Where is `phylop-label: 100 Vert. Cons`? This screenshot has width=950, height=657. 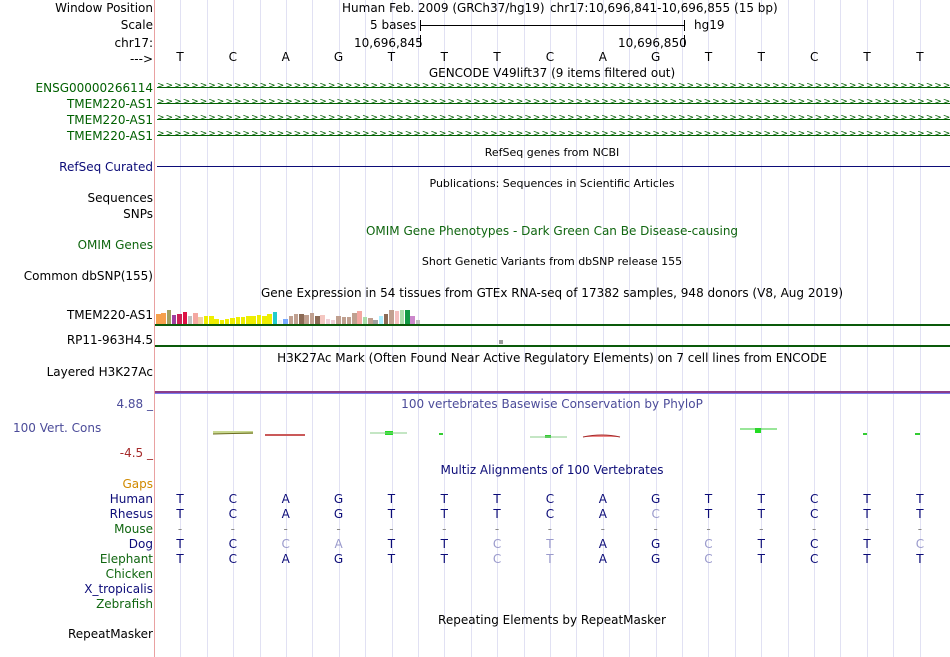
phylop-label: 100 Vert. Cons is located at coordinates (57, 428).